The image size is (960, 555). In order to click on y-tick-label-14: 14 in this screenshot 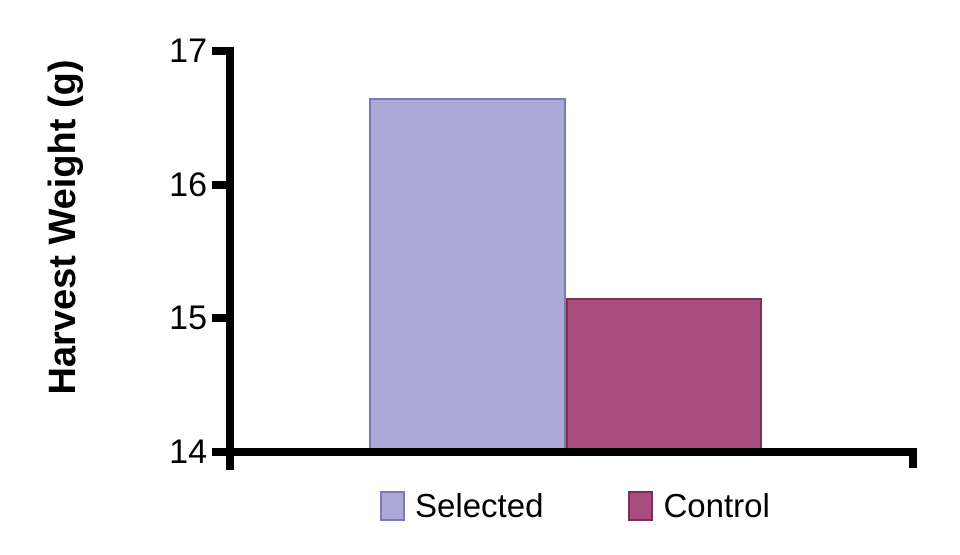, I will do `click(188, 452)`.